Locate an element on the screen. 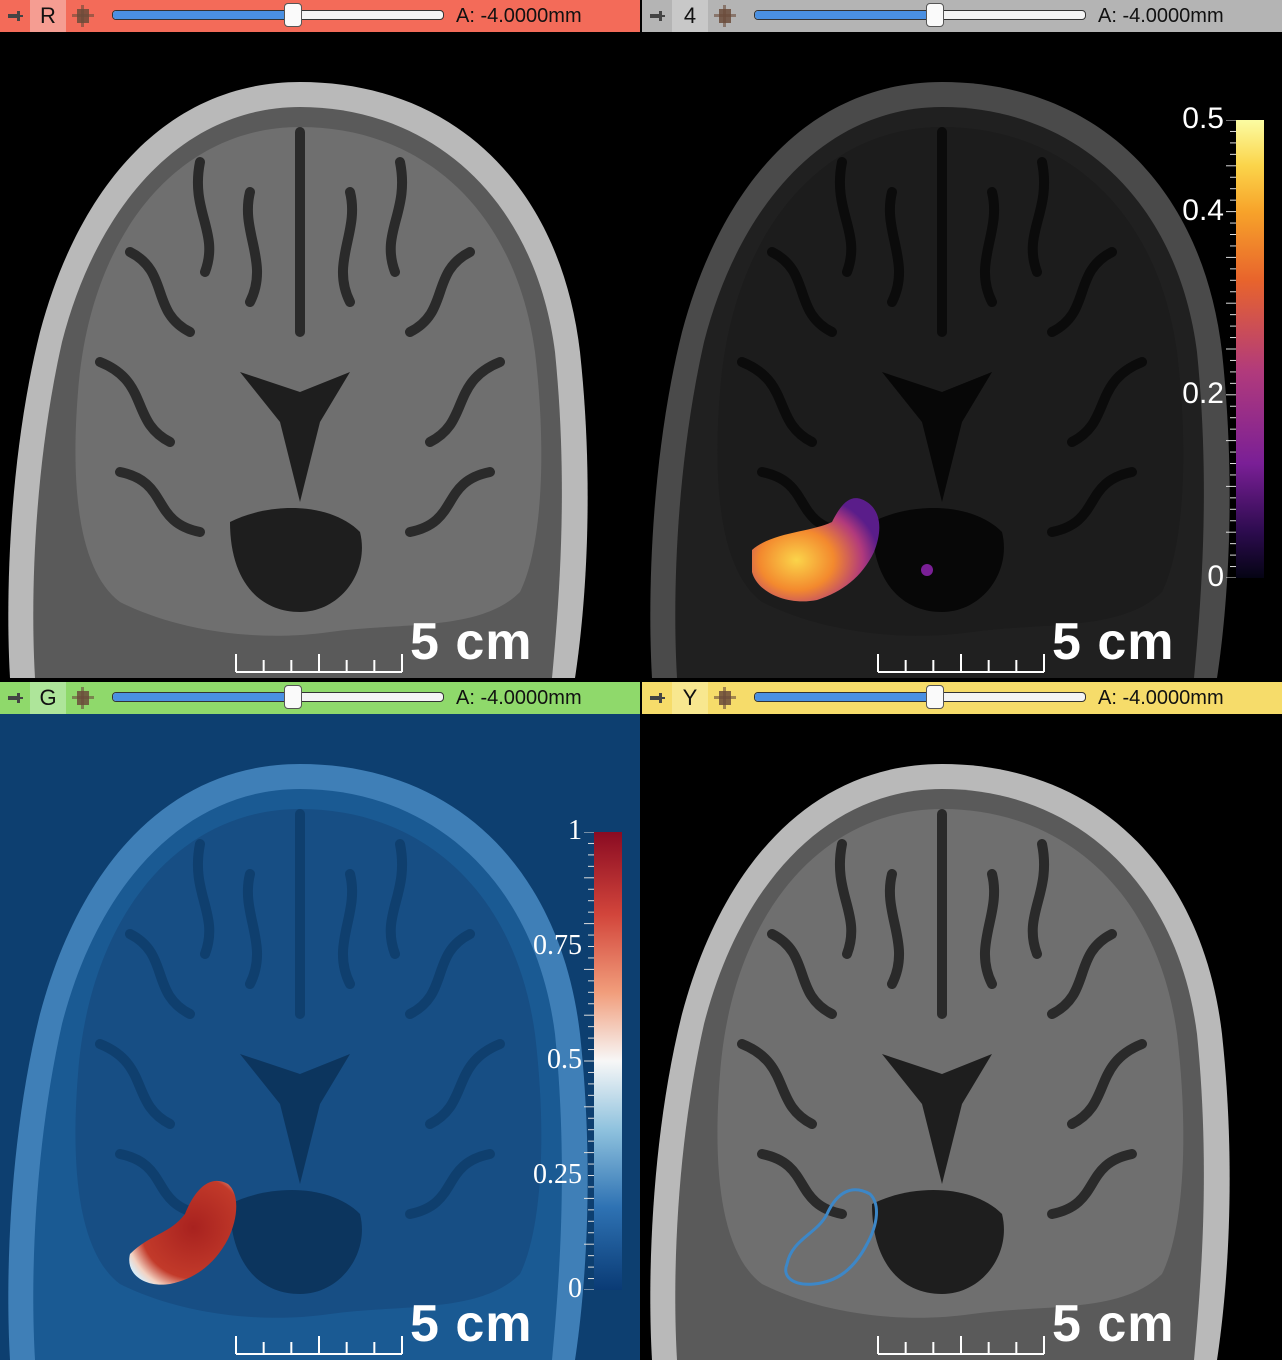 Image resolution: width=1282 pixels, height=1360 pixels. slice-controller-bar: R A: -4.0000mm is located at coordinates (320, 16).